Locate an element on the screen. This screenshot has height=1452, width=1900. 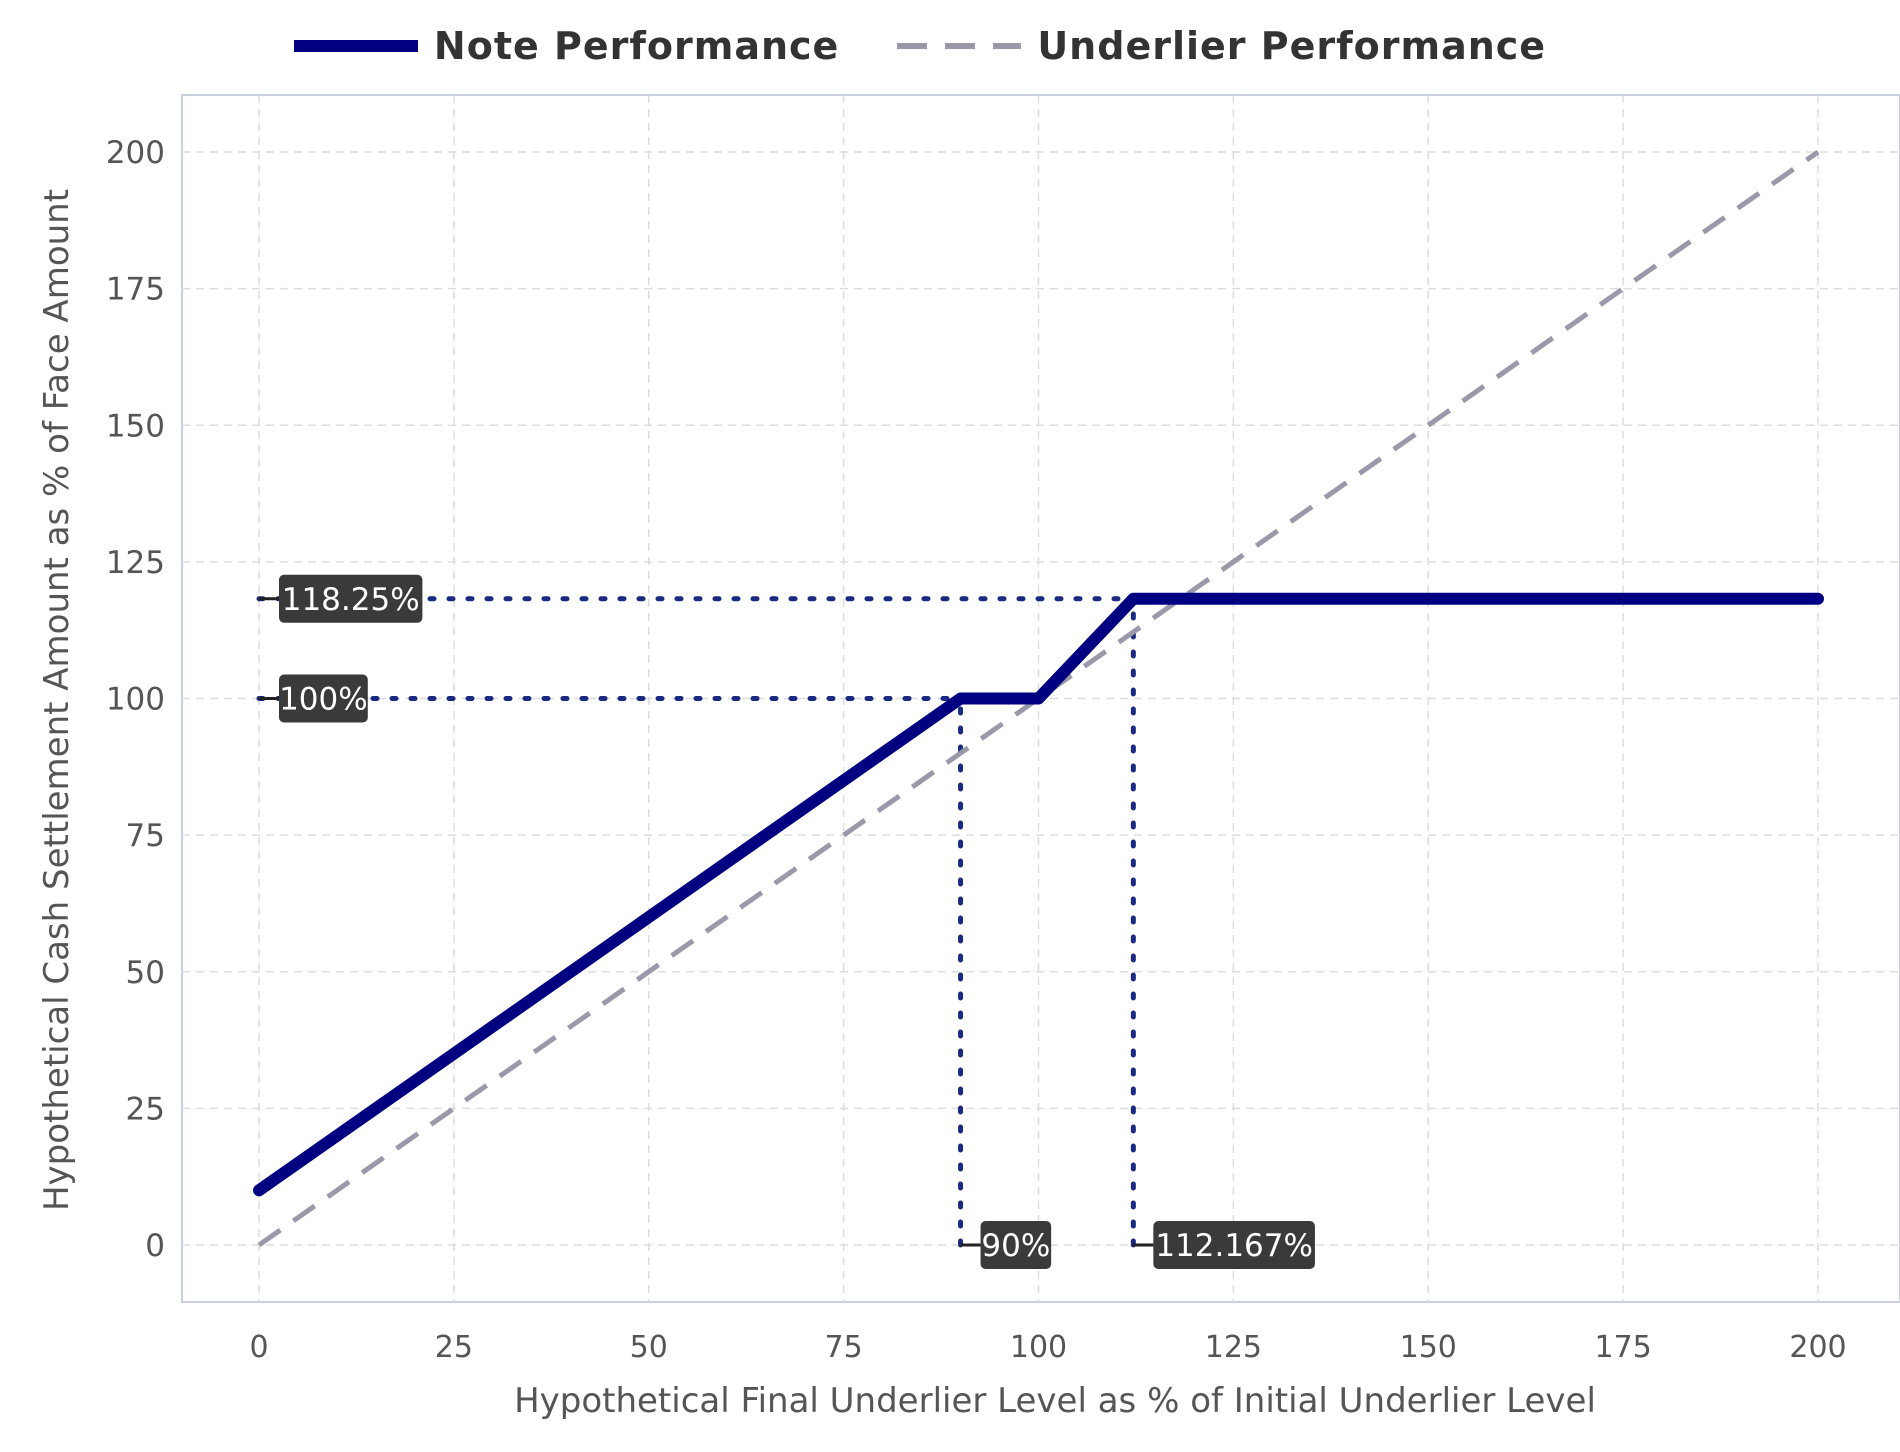
y-tick-label: 125 is located at coordinates (135, 563).